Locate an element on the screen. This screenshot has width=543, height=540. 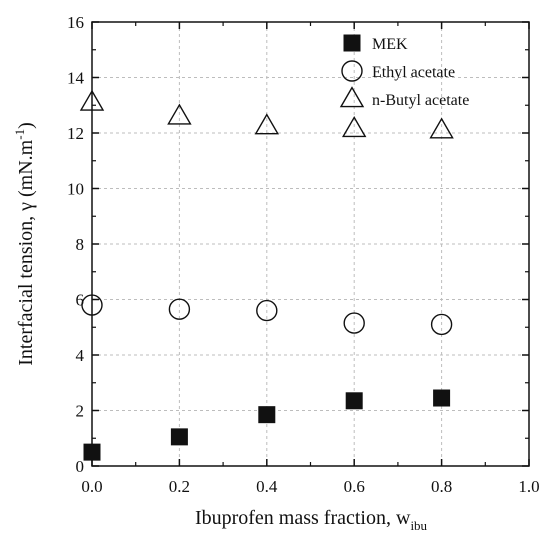
y-axis-title-superscript: -1 is located at coordinates (19, 134).